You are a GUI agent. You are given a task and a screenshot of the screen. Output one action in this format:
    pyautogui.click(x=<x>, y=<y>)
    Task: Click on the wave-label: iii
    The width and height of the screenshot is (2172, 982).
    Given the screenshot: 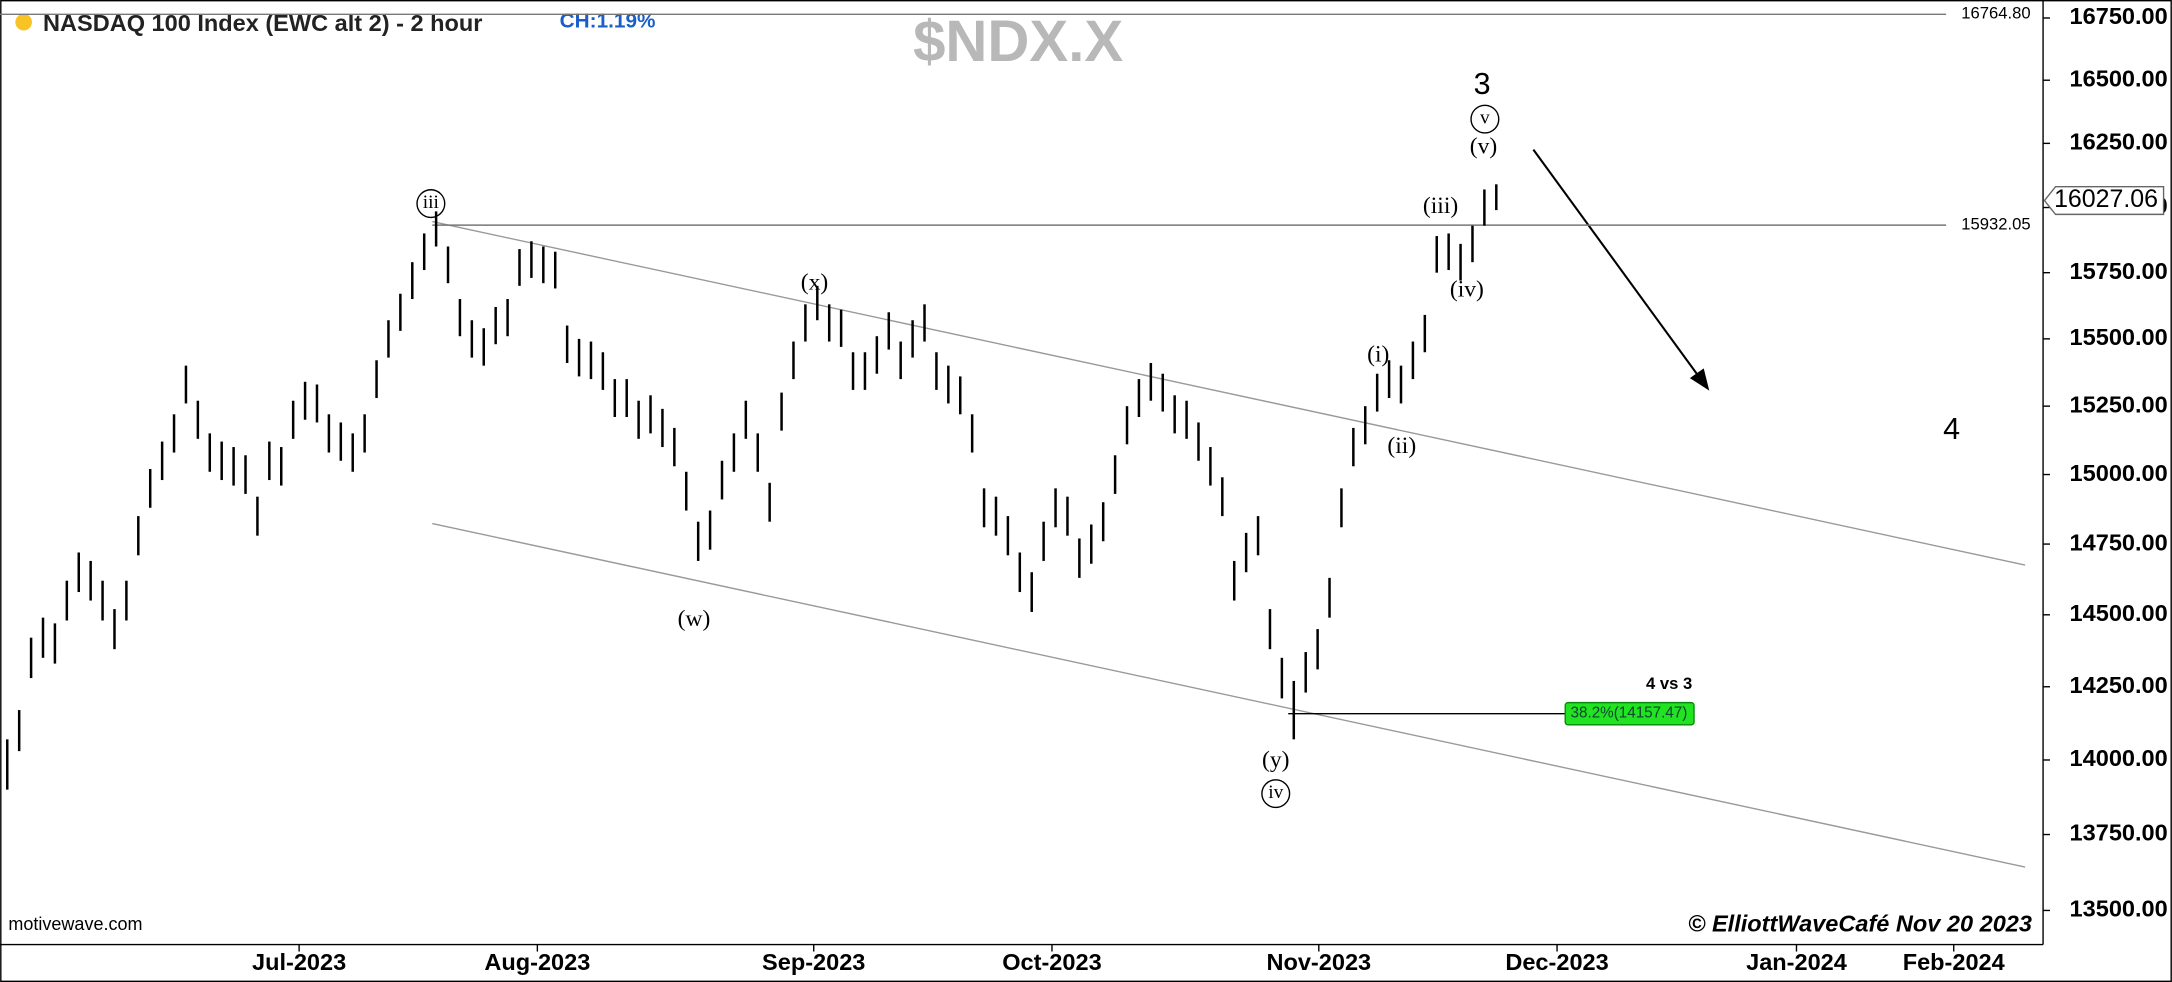 What is the action you would take?
    pyautogui.click(x=431, y=202)
    